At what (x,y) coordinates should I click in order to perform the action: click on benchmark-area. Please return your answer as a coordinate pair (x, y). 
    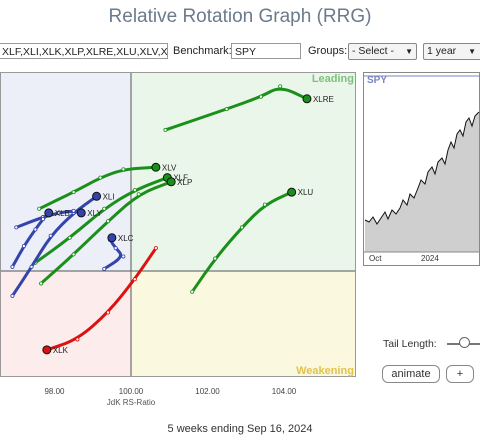
    Looking at the image, I should click on (422, 182).